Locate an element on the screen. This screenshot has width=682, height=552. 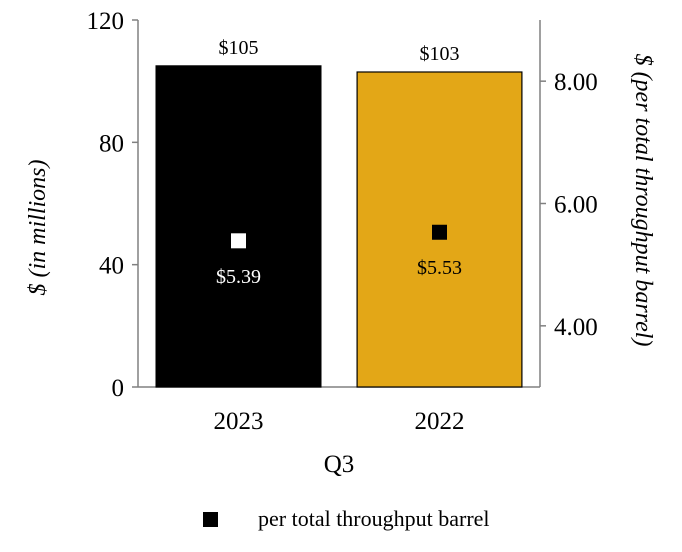
bar-2023 is located at coordinates (238, 226).